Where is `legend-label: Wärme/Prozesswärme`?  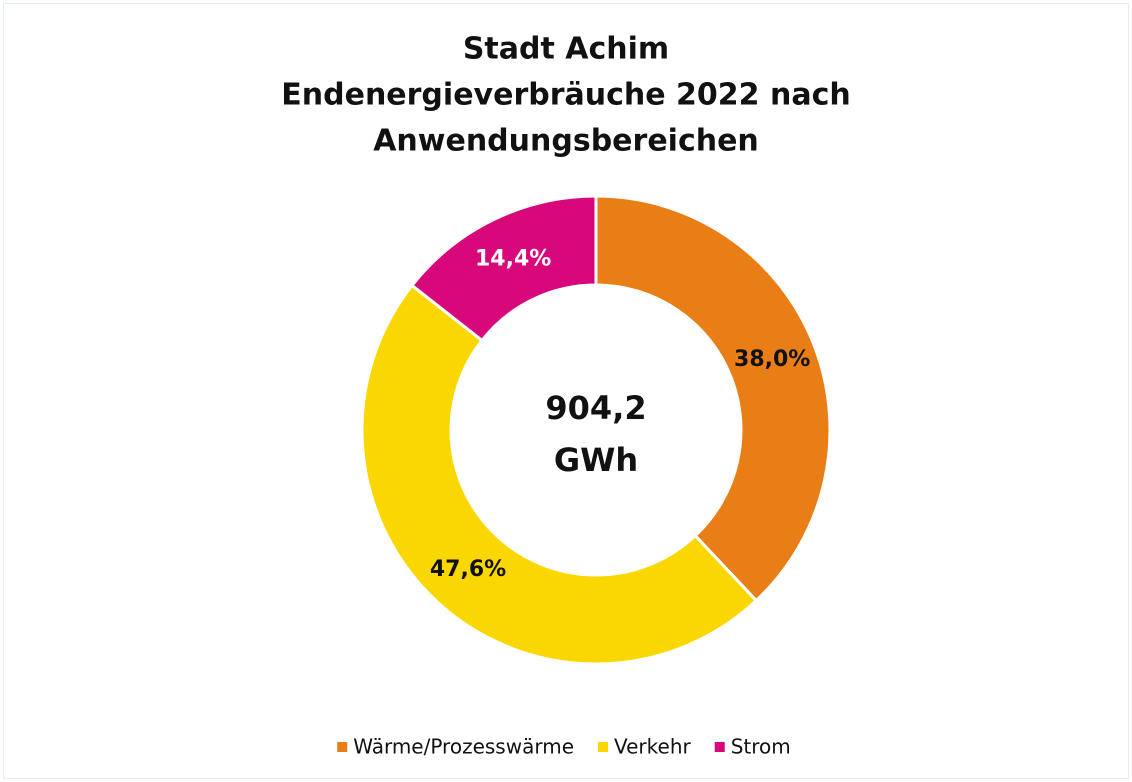 legend-label: Wärme/Prozesswärme is located at coordinates (463, 747).